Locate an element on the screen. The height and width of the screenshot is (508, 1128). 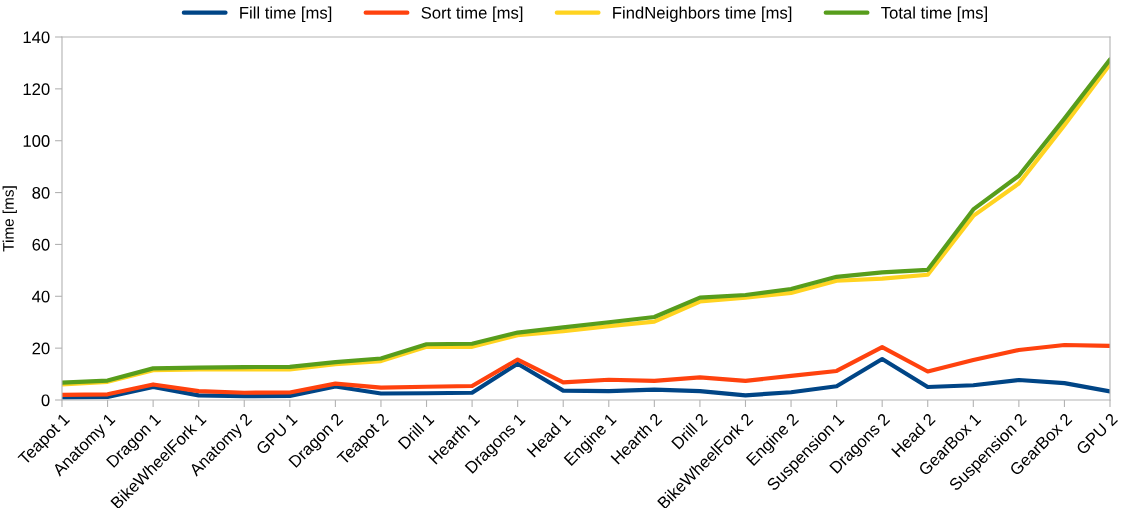
y-tick-label: 120 is located at coordinates (36, 89).